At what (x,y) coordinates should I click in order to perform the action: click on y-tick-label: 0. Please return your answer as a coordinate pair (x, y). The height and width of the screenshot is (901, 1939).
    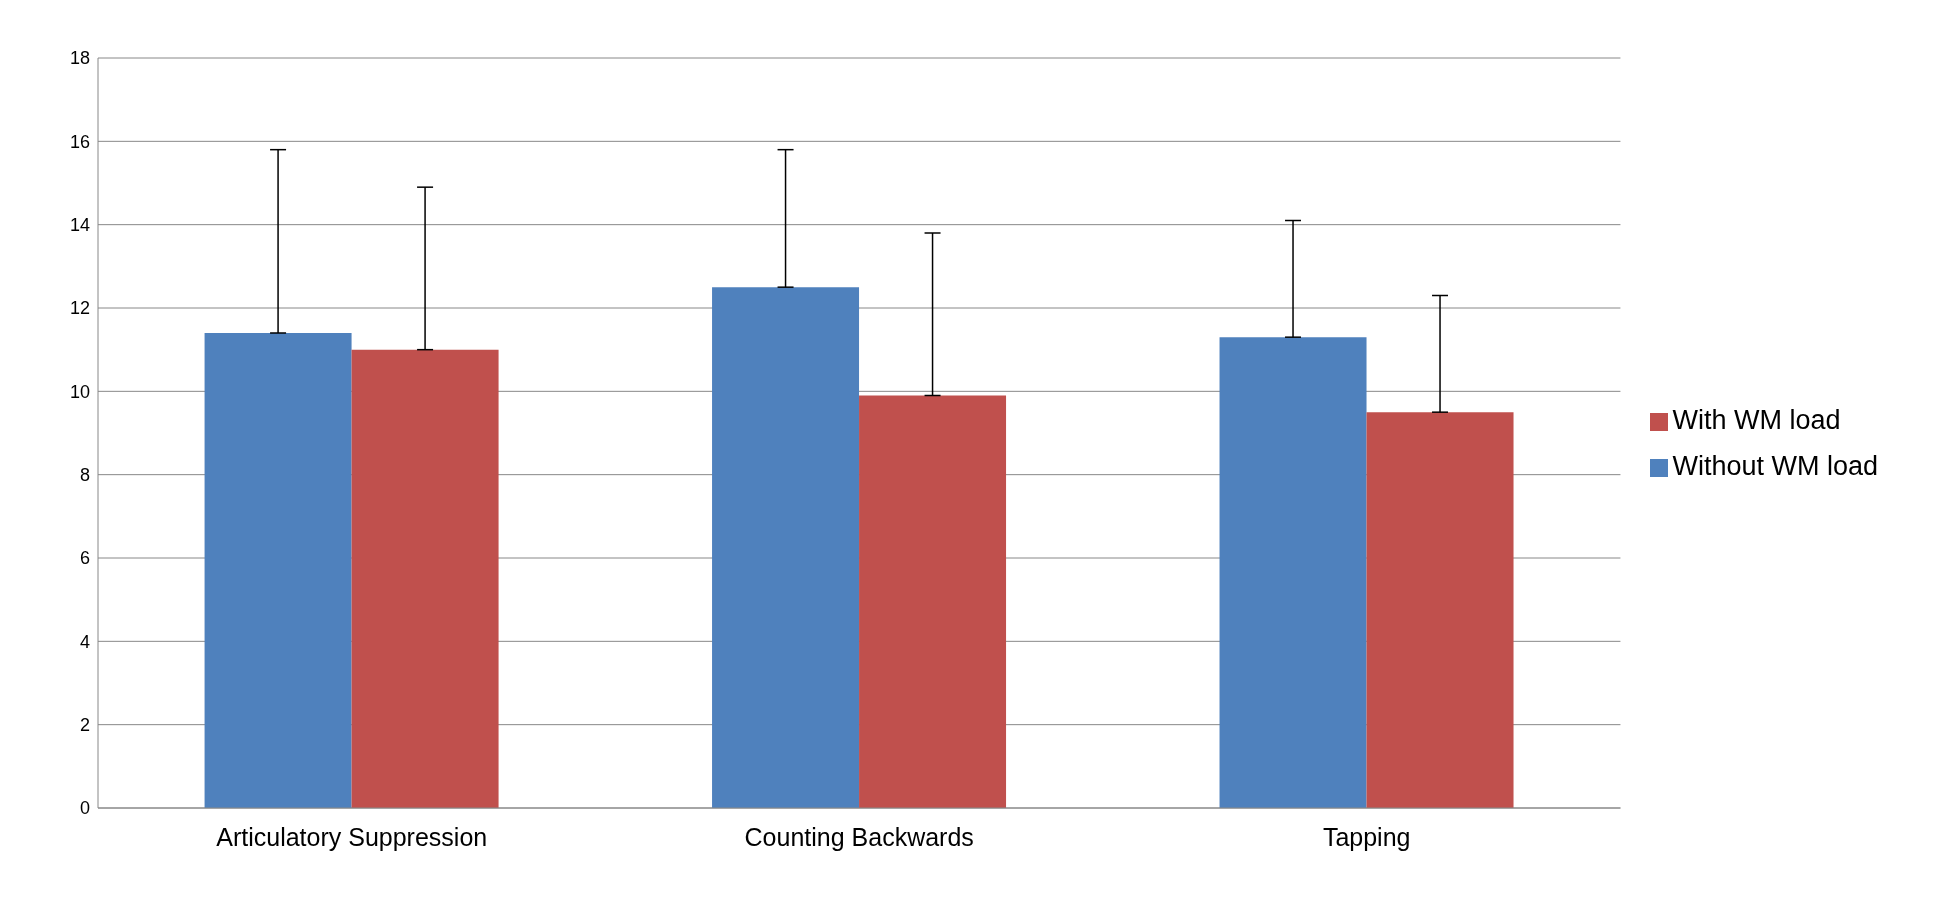
    Looking at the image, I should click on (84, 808).